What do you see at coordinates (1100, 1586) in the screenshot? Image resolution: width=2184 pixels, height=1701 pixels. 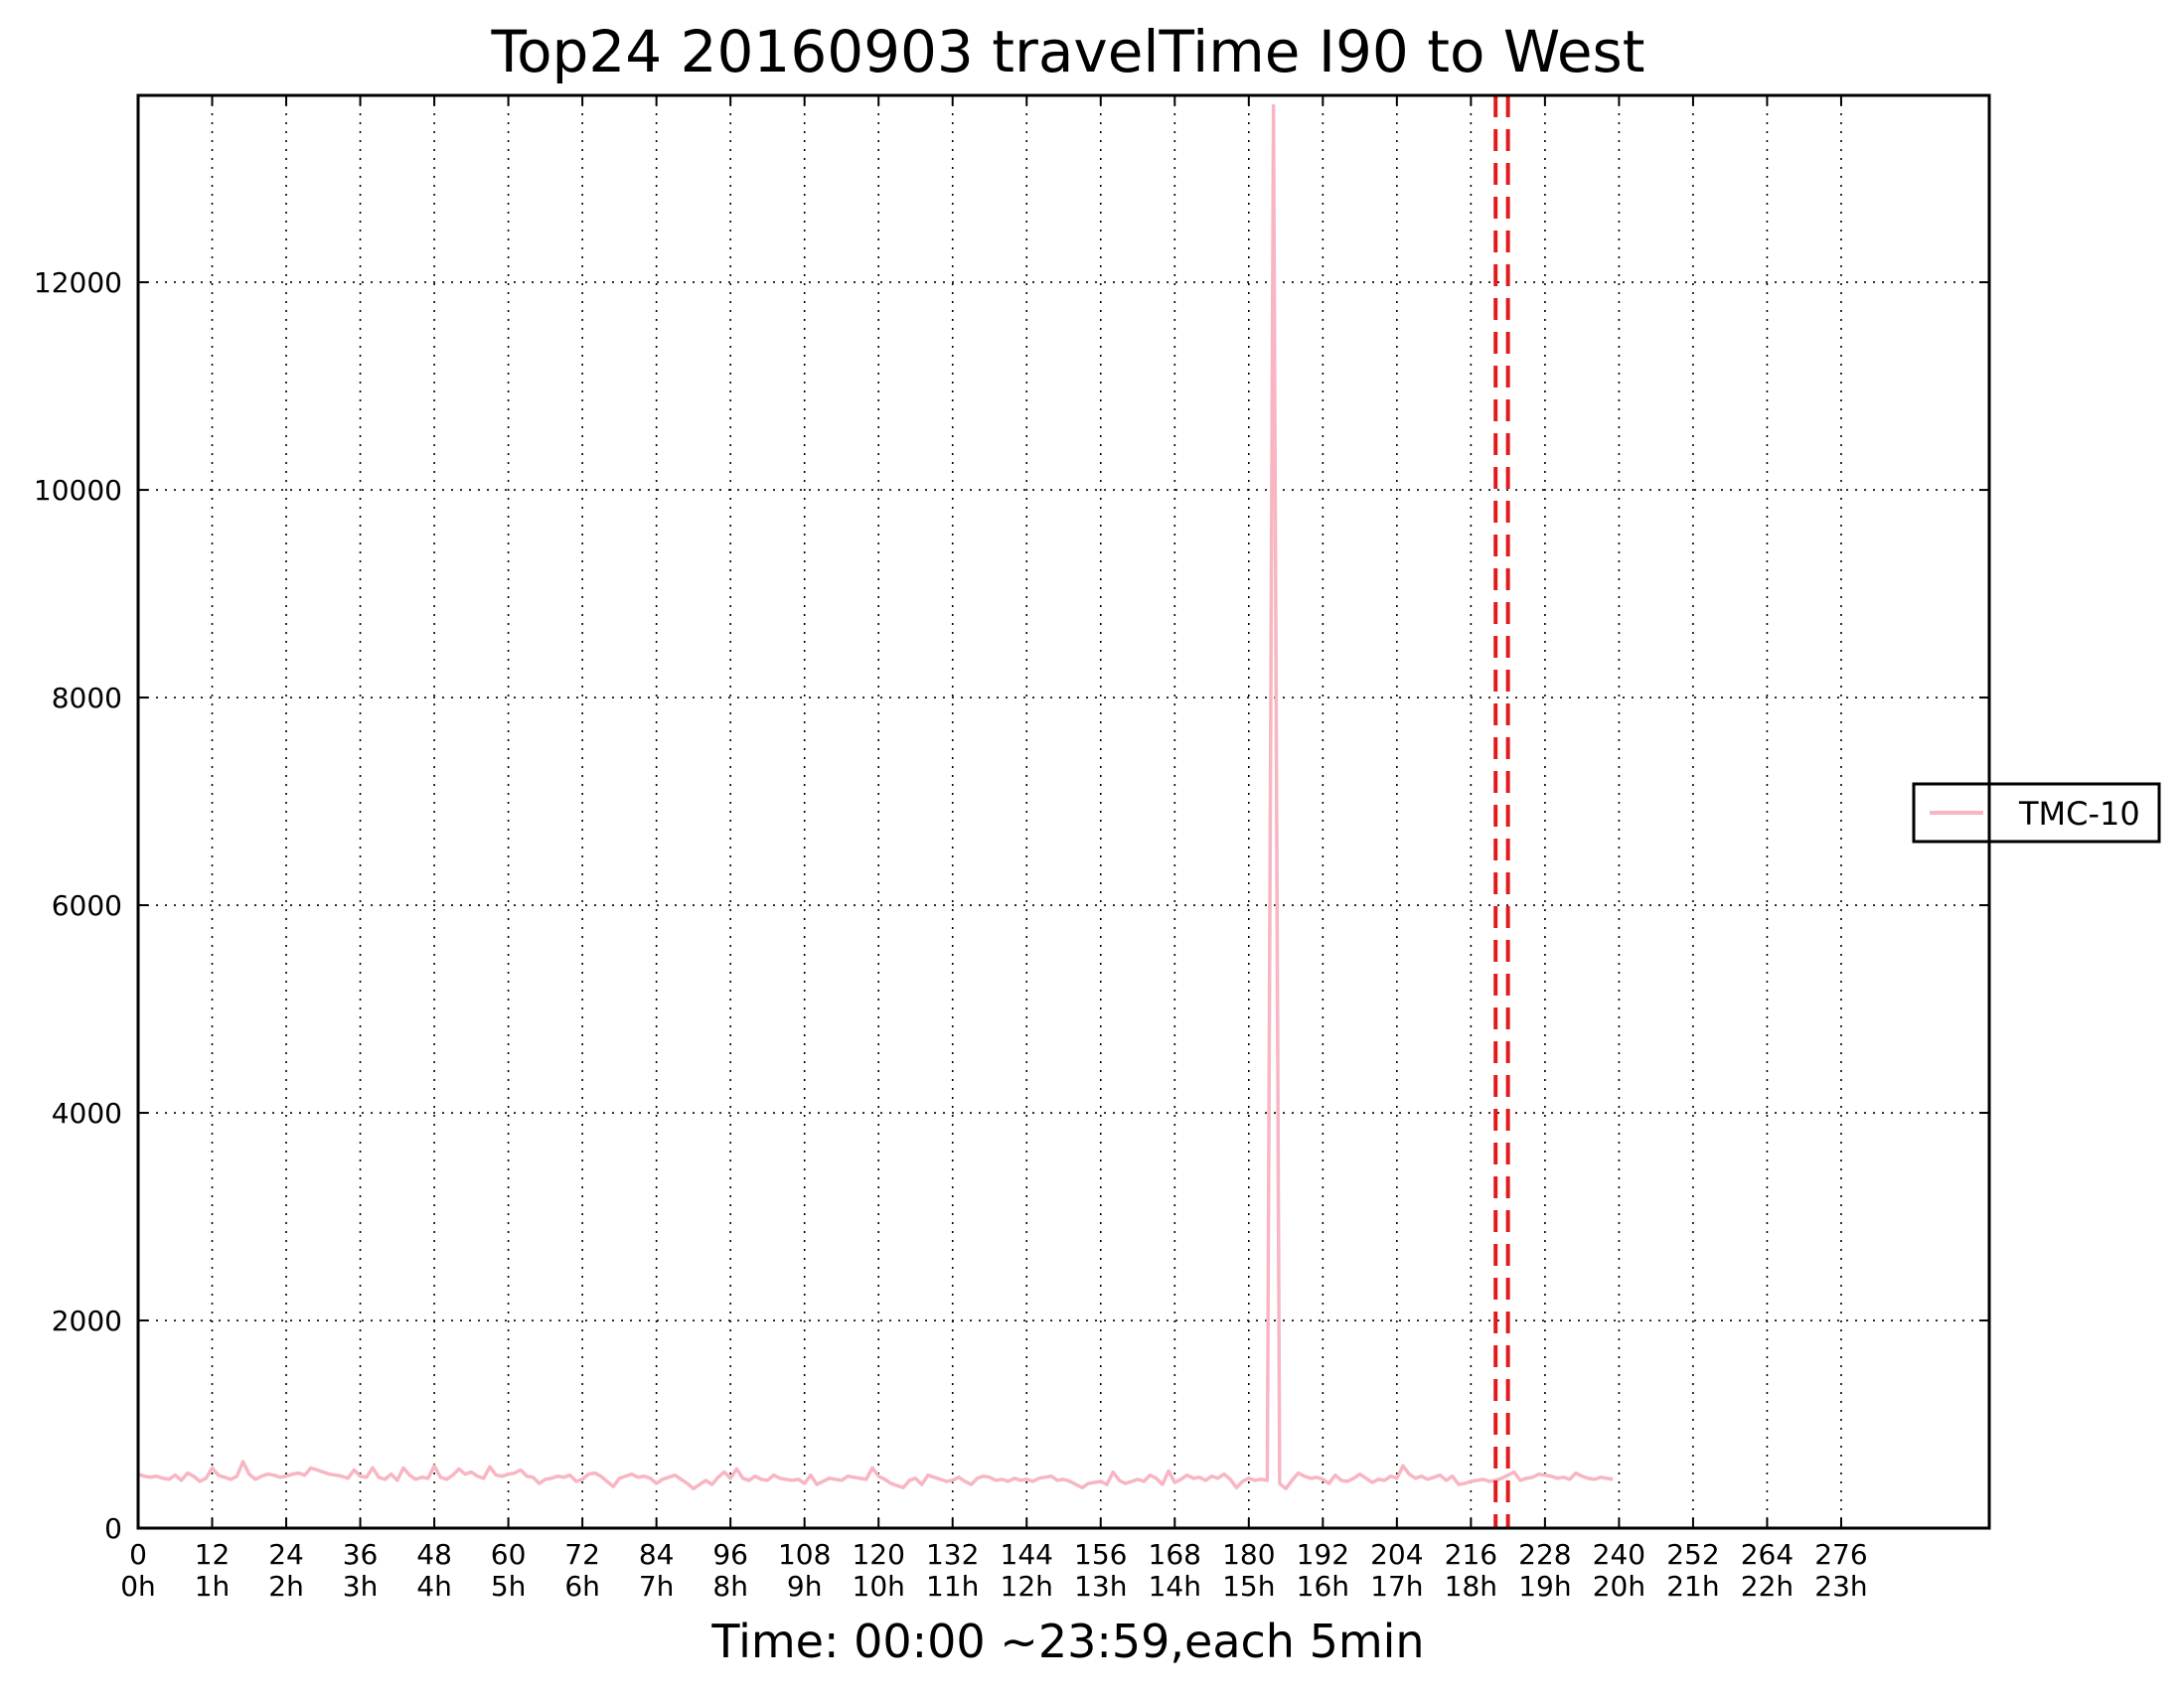 I see `x-tick-hour-label: 13h` at bounding box center [1100, 1586].